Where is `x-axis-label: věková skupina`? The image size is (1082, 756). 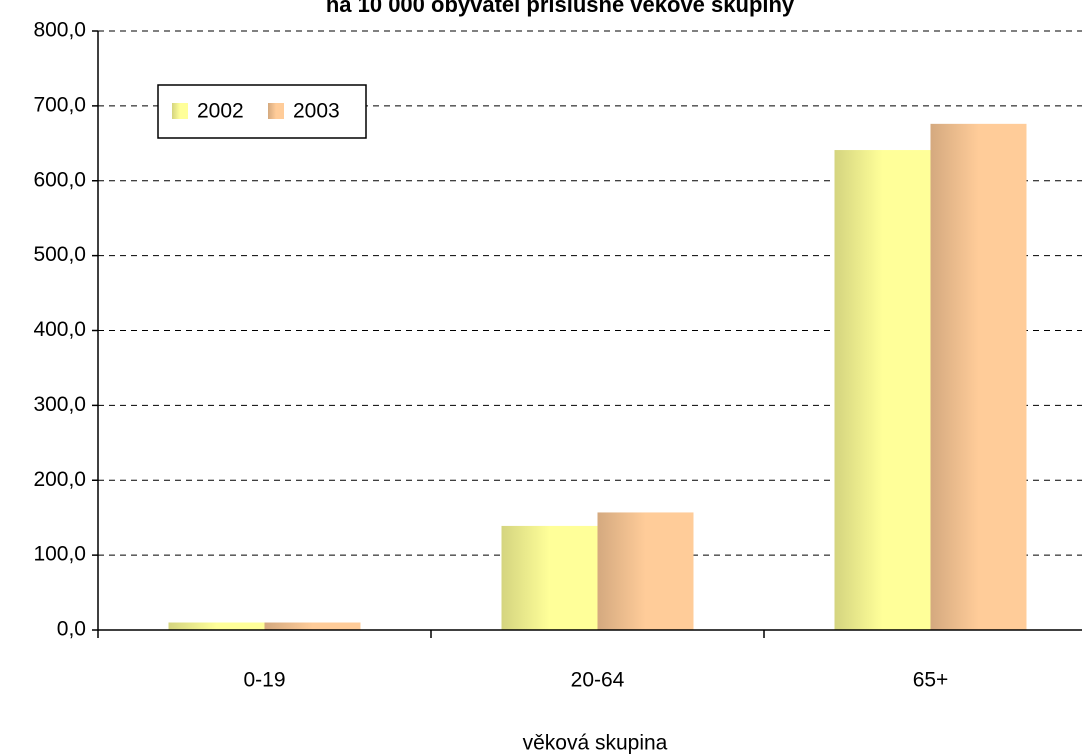
x-axis-label: věková skupina is located at coordinates (595, 743).